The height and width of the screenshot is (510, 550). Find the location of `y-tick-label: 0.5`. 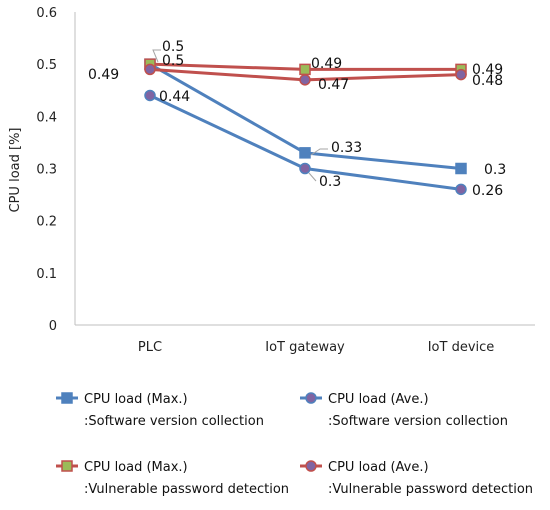

y-tick-label: 0.5 is located at coordinates (46, 65).